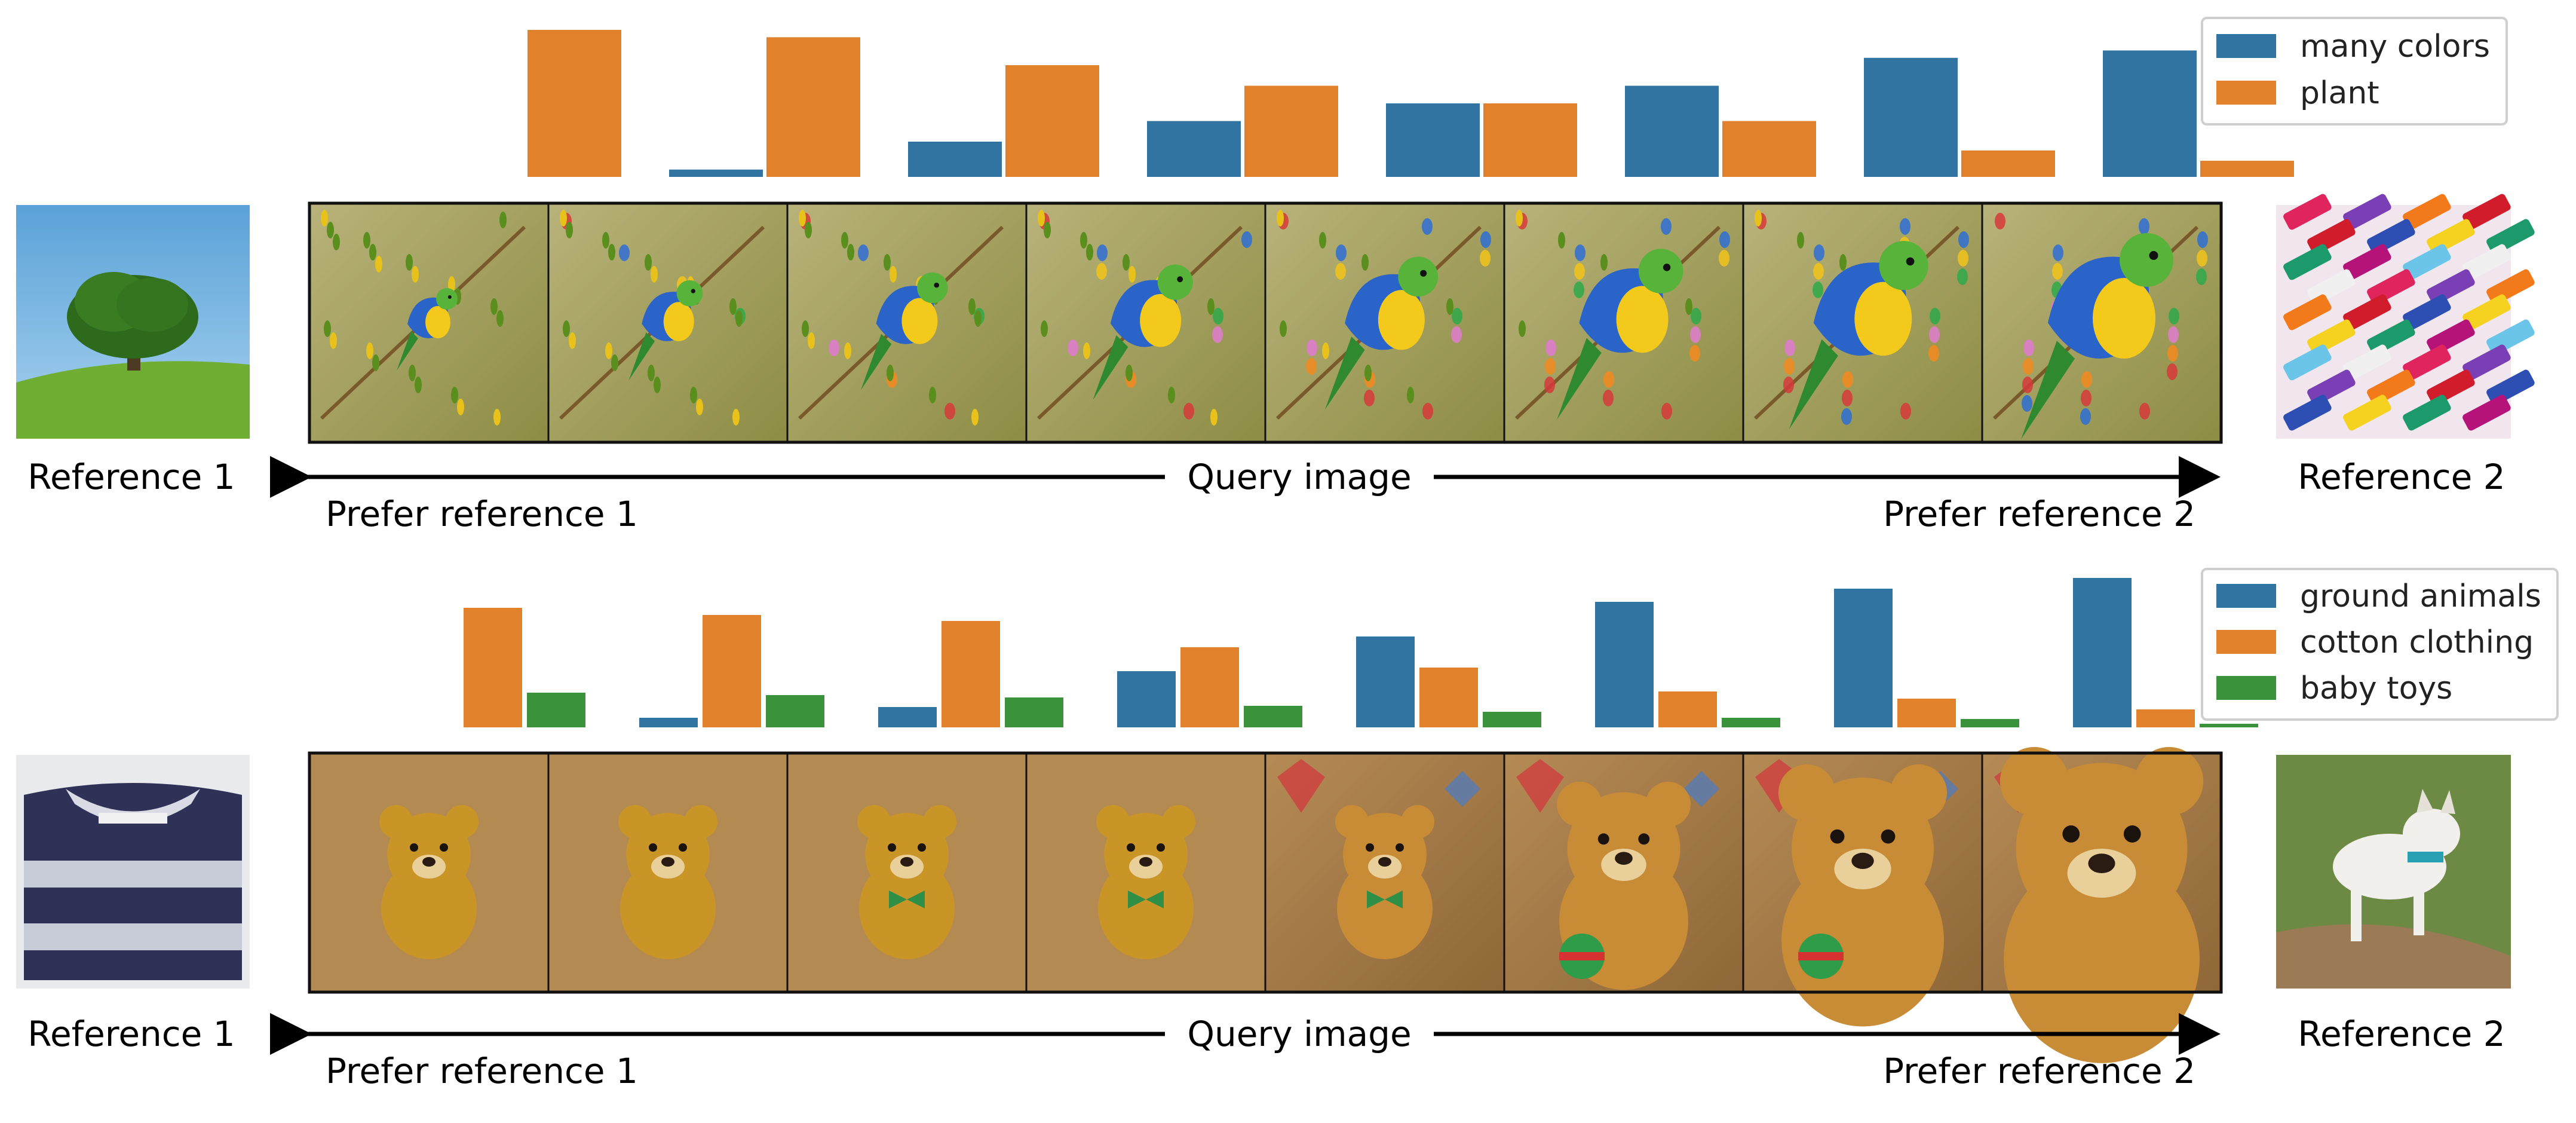 The image size is (2576, 1123). Describe the element at coordinates (2246, 596) in the screenshot. I see `legend-swatch-ground-animals` at that location.